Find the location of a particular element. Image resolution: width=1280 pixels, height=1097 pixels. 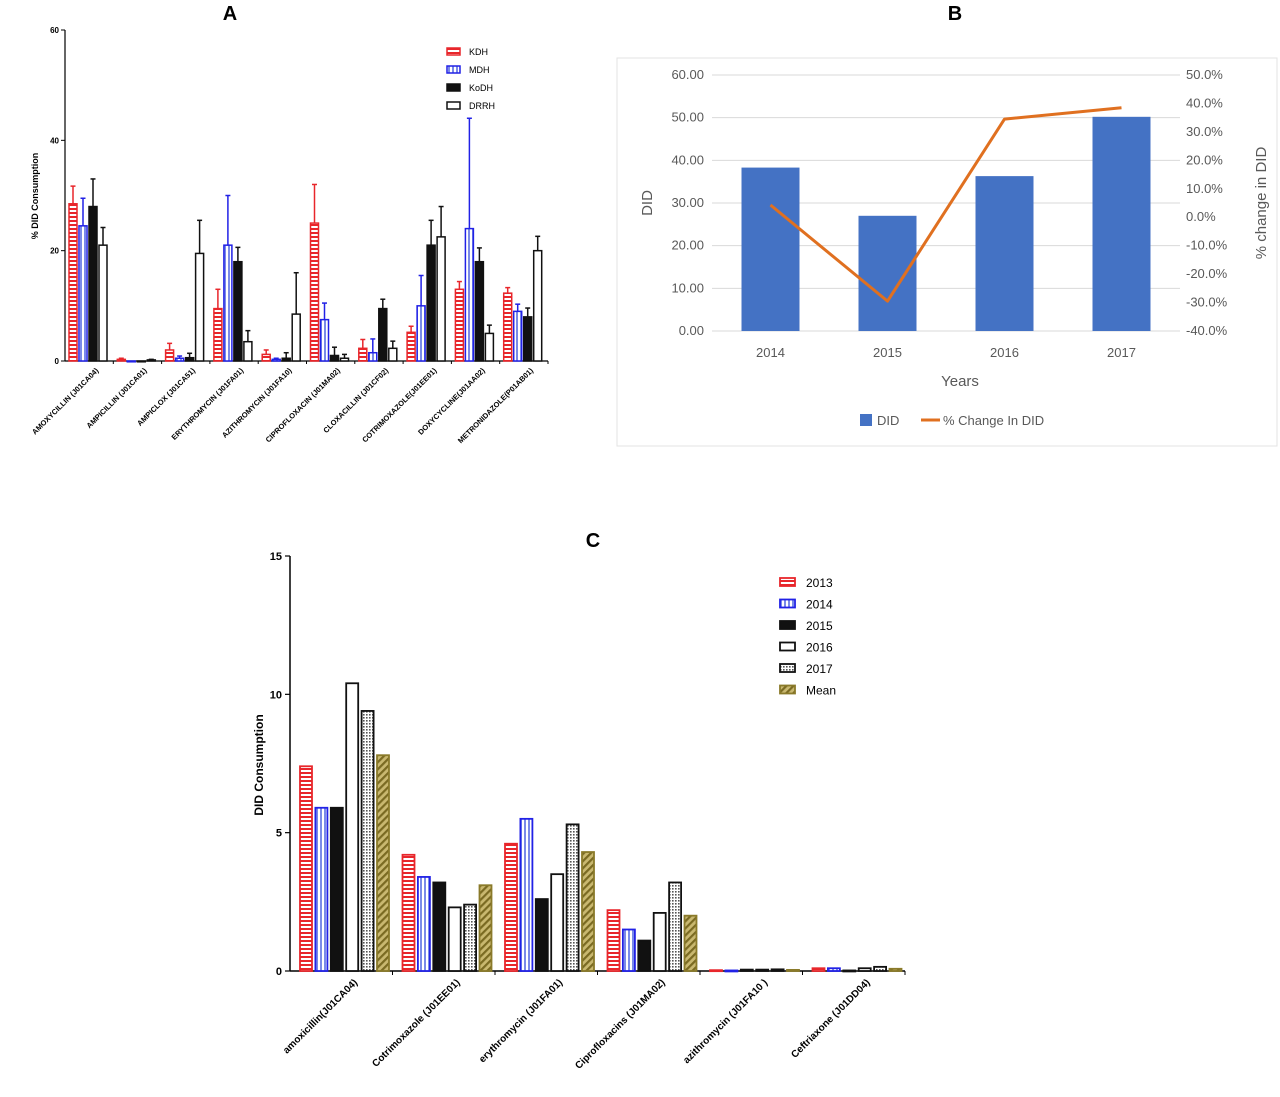

legend-label-line: % Change In DID is located at coordinates (993, 420).